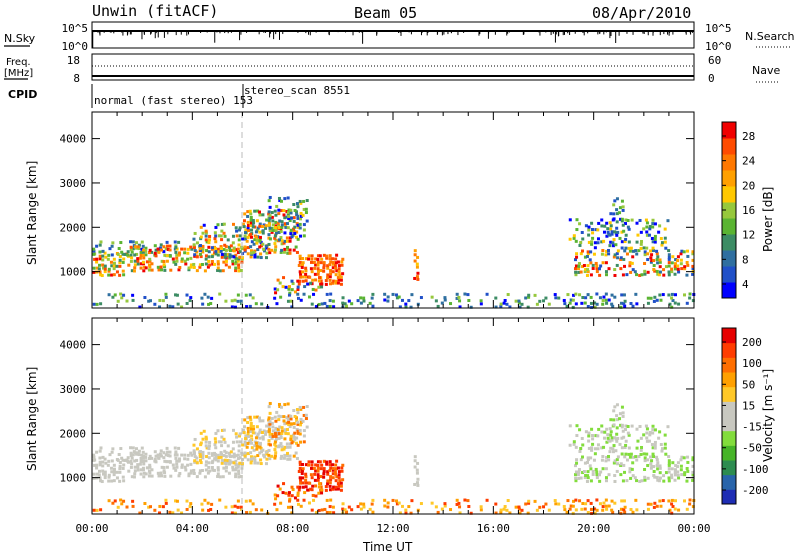 The width and height of the screenshot is (800, 554). Describe the element at coordinates (711, 78) in the screenshot. I see `nave-tick-low: 0` at that location.